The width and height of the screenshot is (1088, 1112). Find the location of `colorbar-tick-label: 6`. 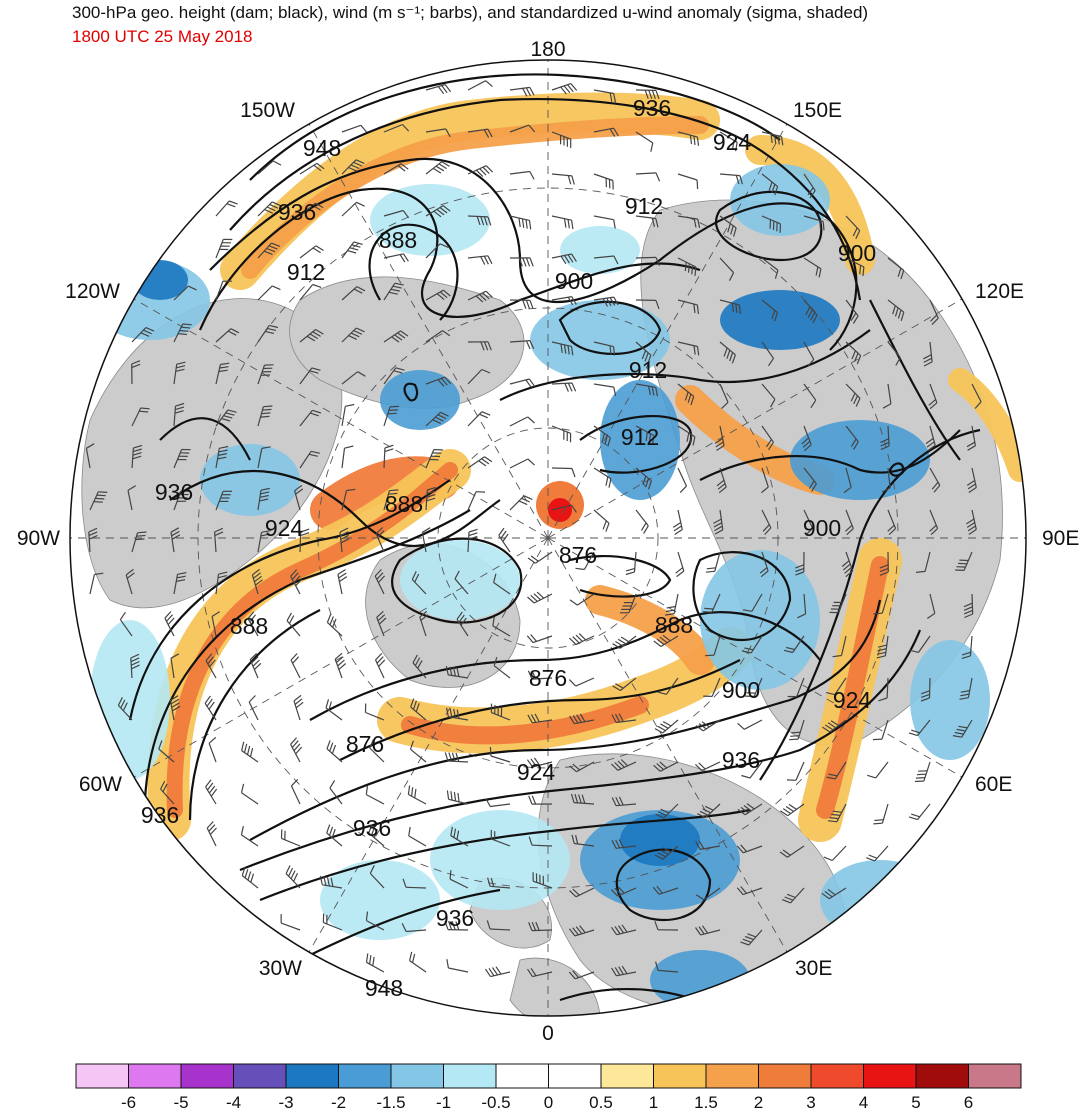

colorbar-tick-label: 6 is located at coordinates (968, 1102).